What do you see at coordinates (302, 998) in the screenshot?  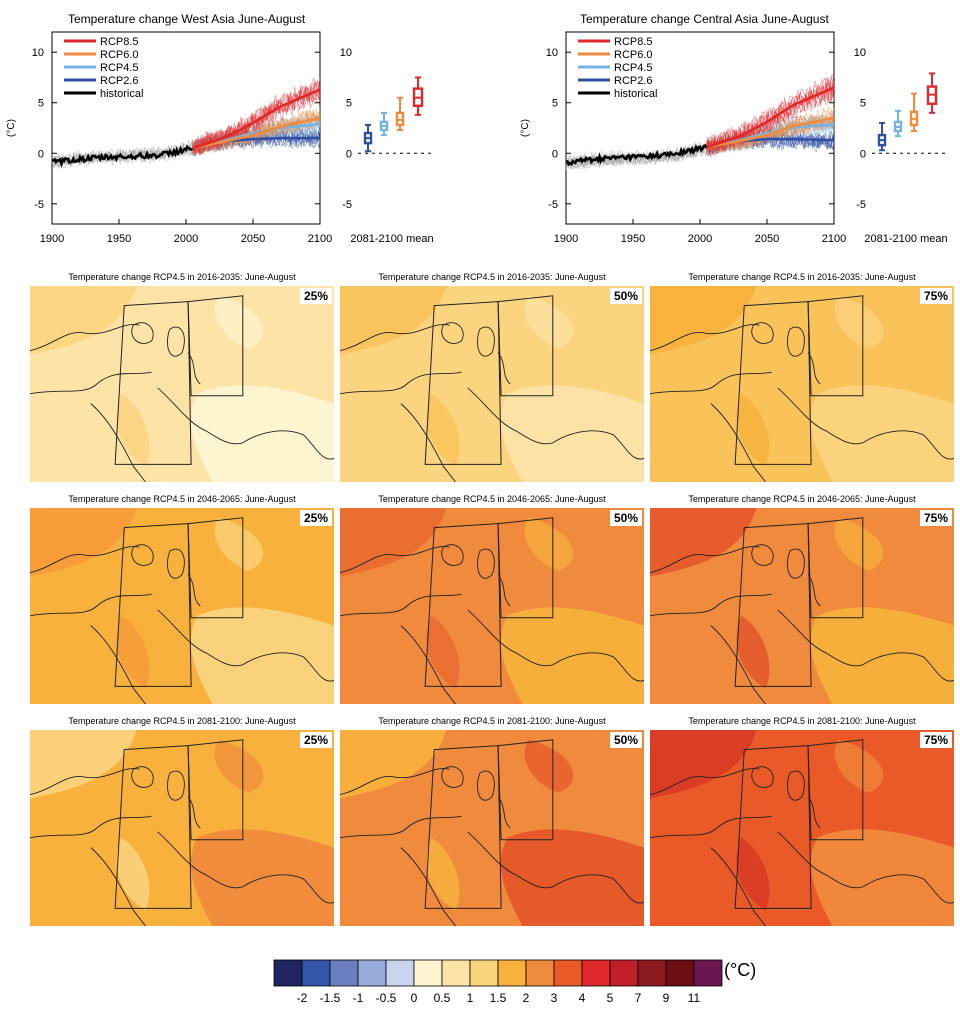 I see `colorbar-label: -2` at bounding box center [302, 998].